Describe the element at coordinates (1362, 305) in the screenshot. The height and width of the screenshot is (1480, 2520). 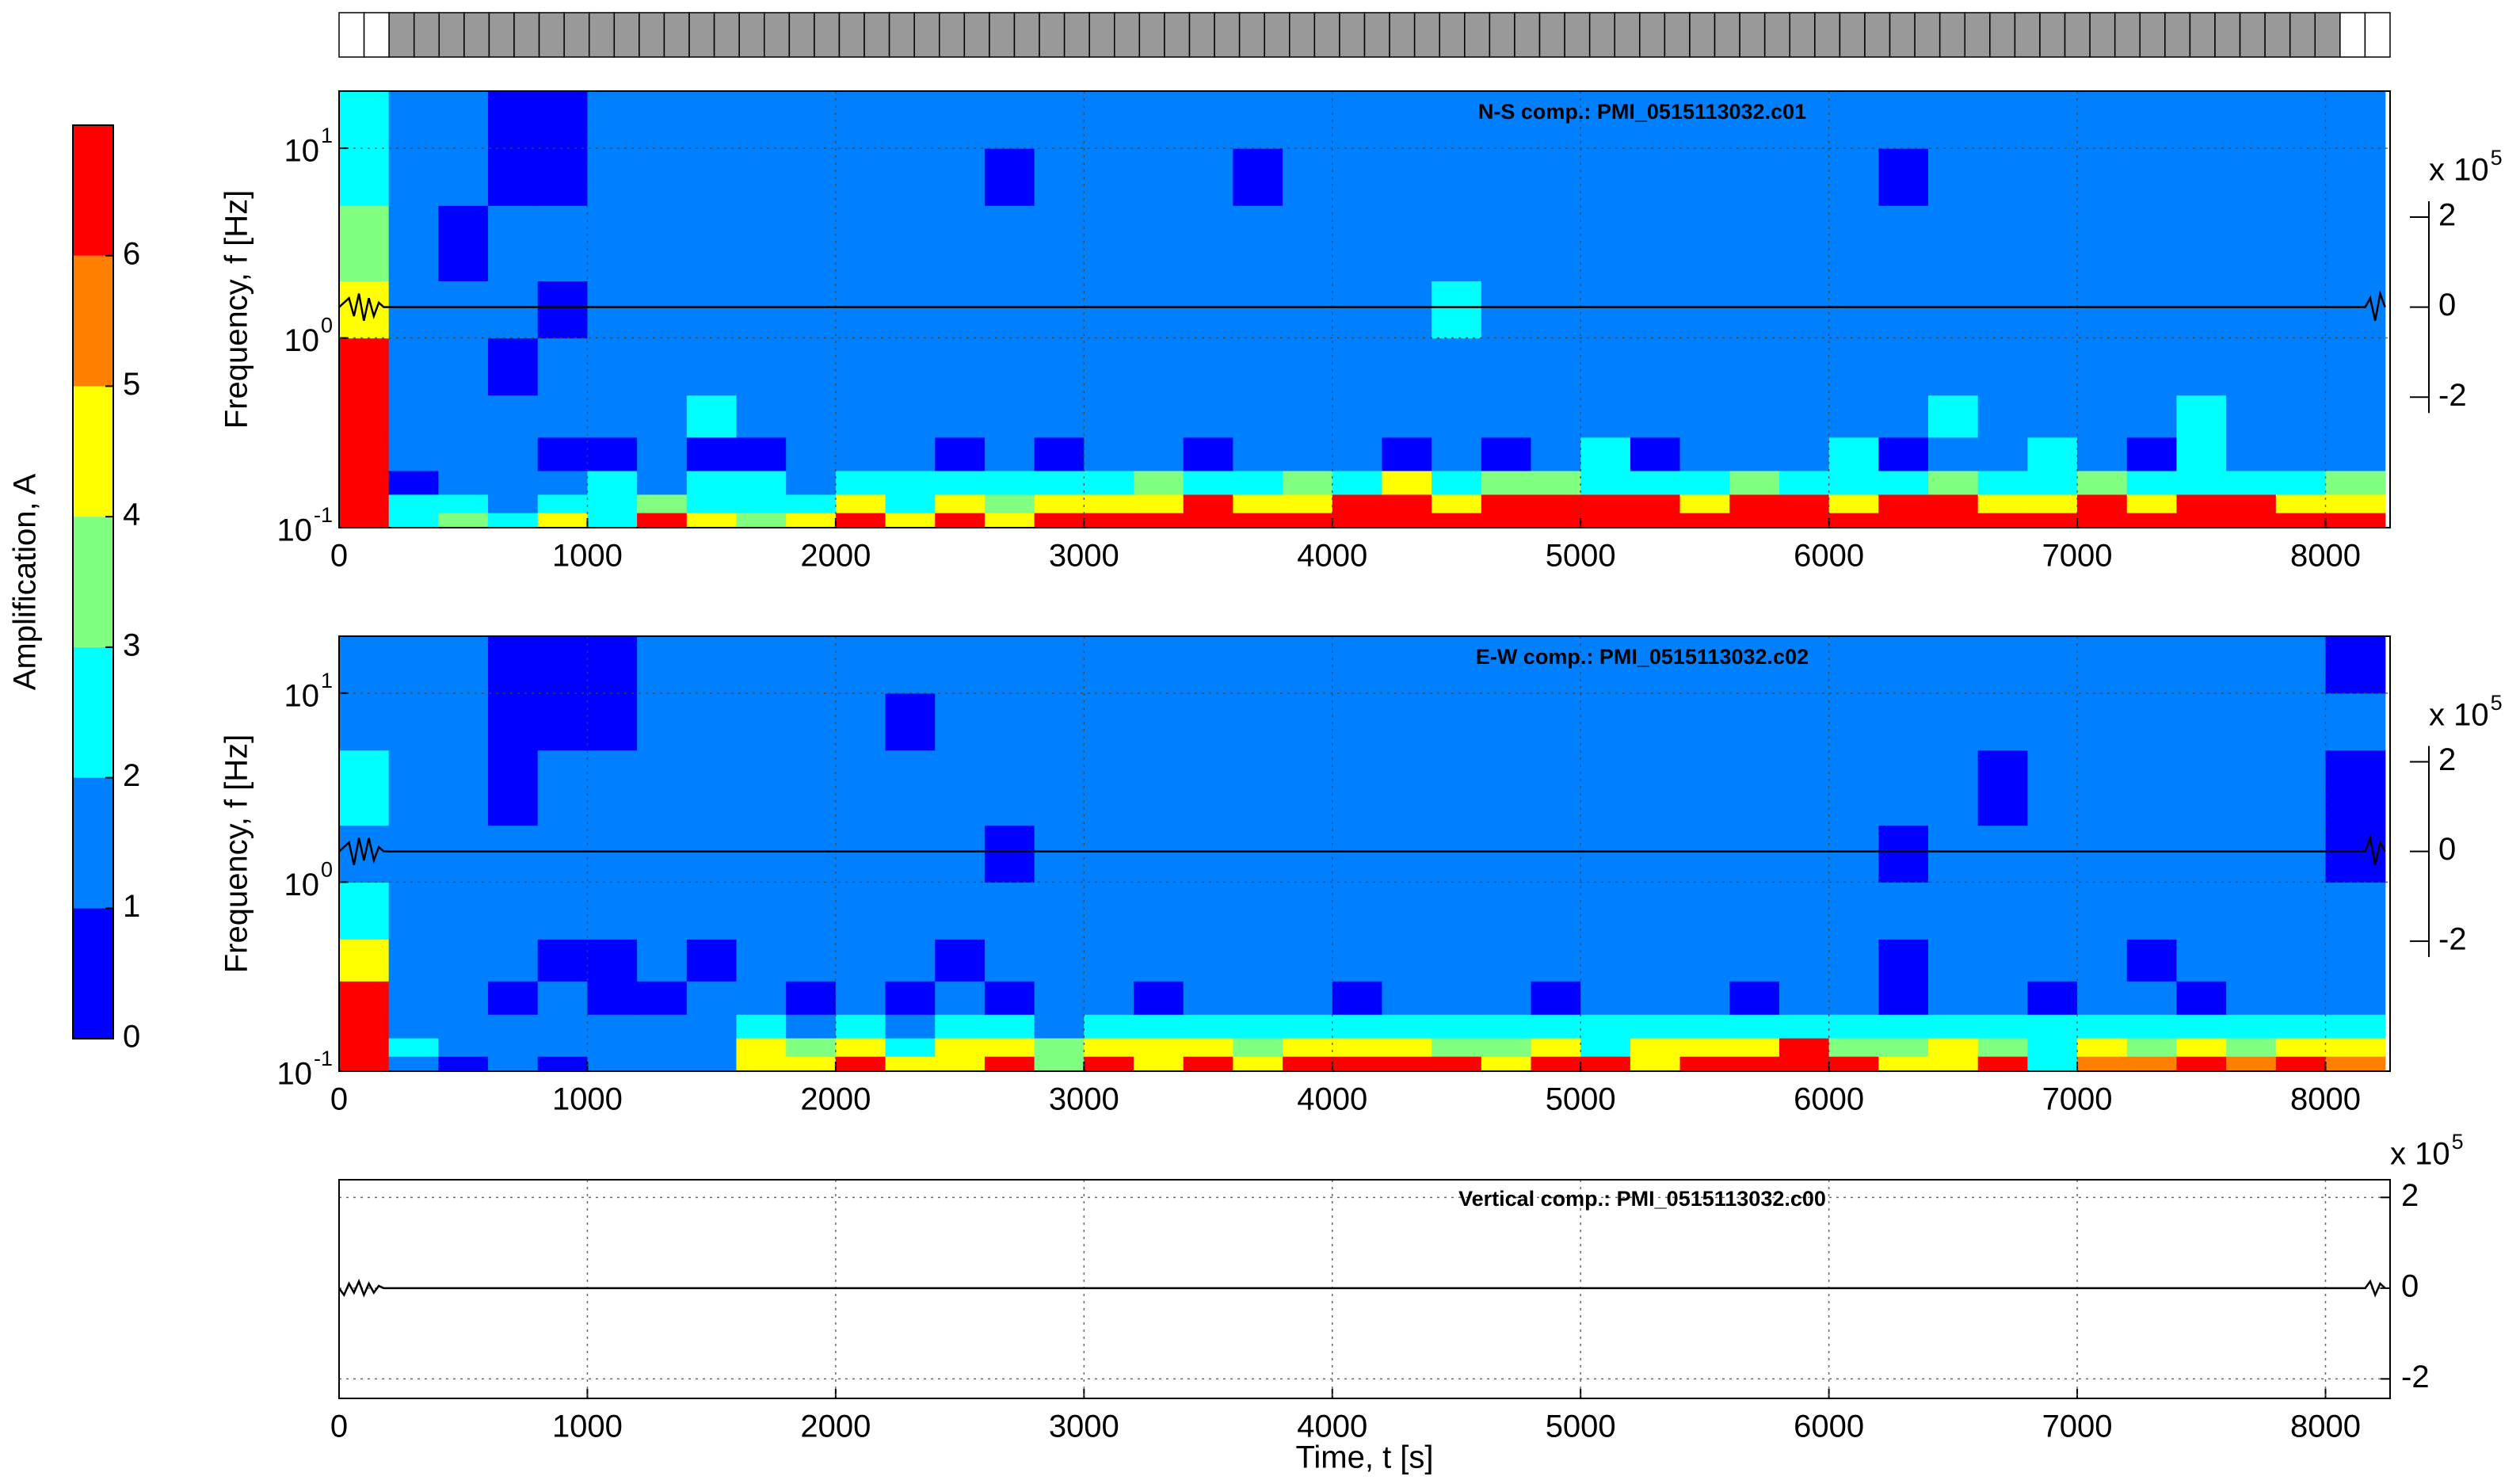
I see `waveform` at that location.